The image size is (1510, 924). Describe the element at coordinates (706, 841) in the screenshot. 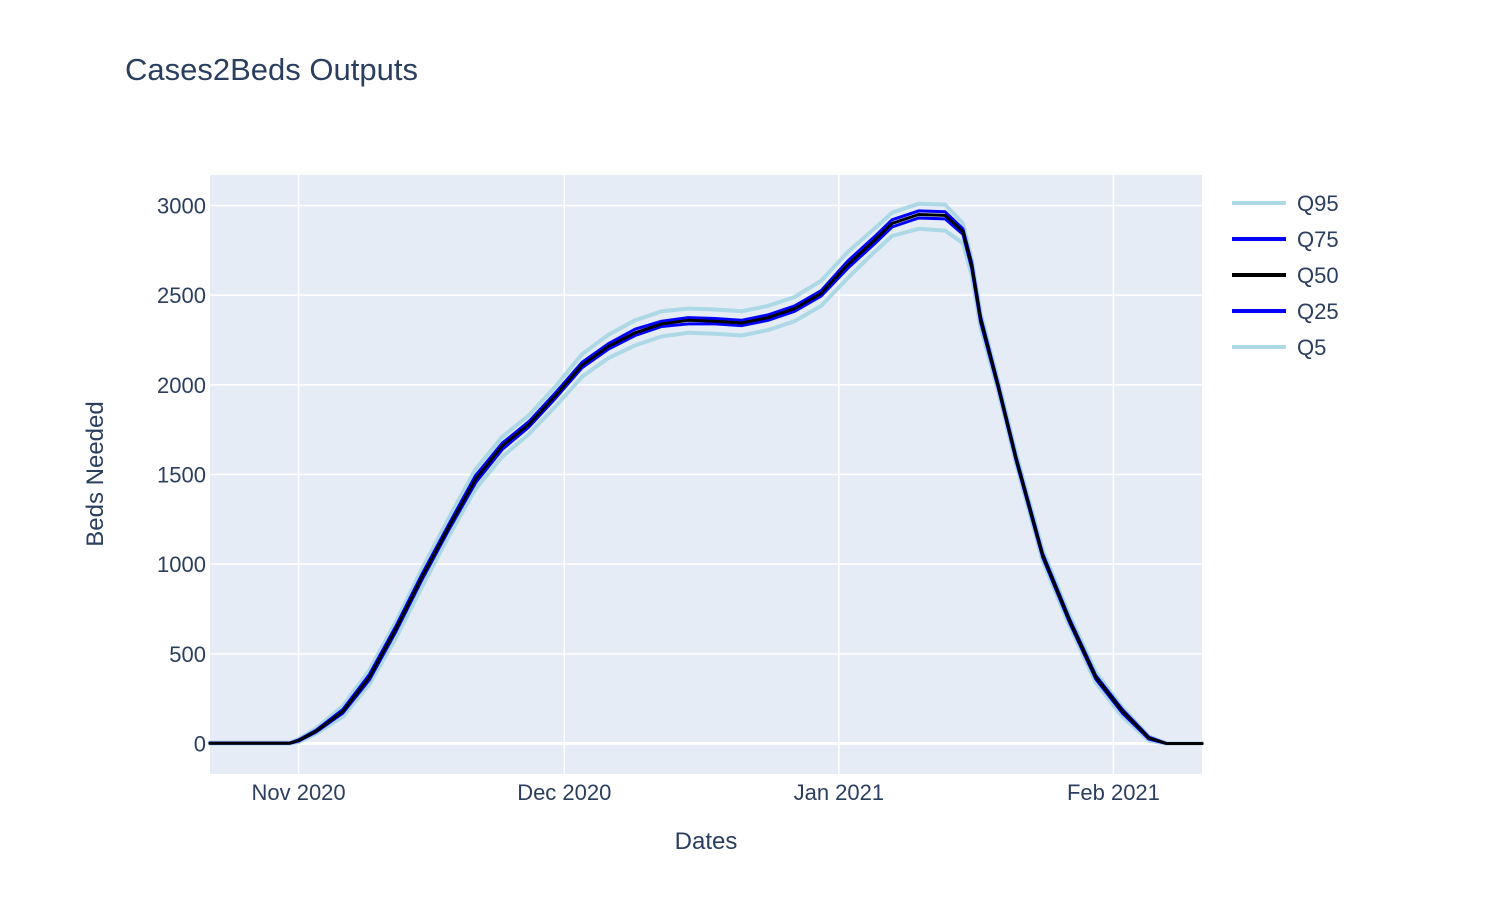

I see `x-axis-label: Dates` at that location.